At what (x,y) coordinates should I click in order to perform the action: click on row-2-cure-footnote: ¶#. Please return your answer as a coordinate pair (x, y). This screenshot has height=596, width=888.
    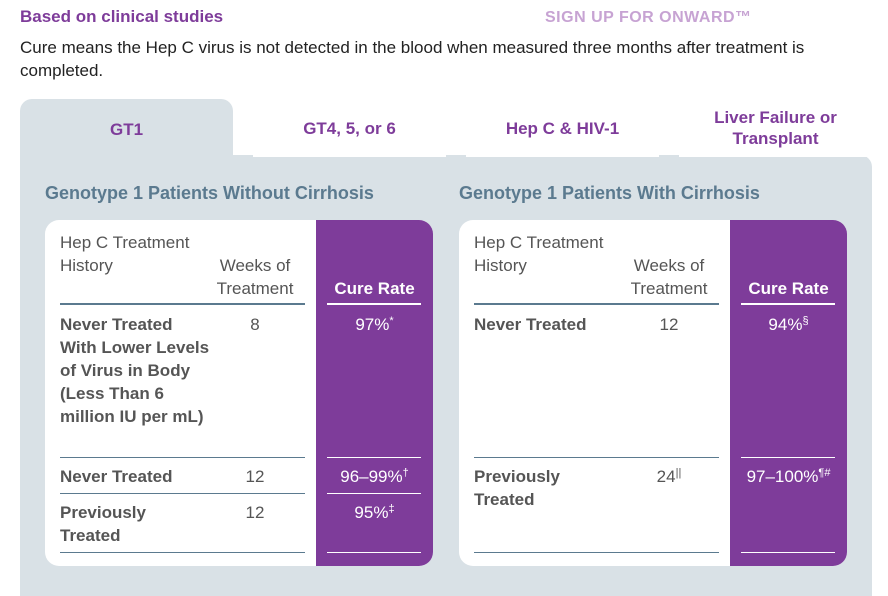
    Looking at the image, I should click on (824, 473).